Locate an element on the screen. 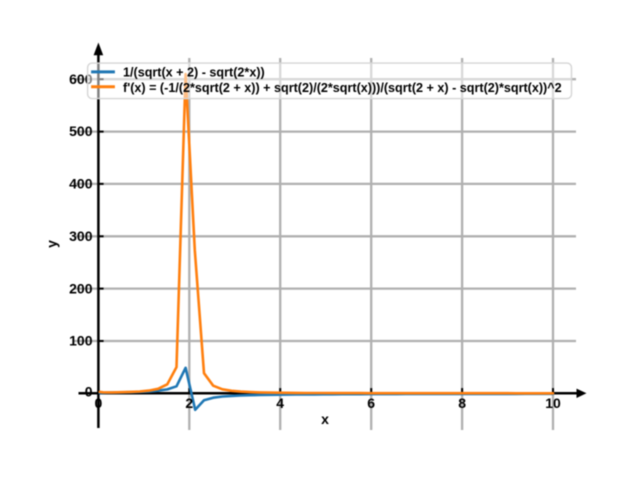  svg-text: 100 is located at coordinates (81, 341).